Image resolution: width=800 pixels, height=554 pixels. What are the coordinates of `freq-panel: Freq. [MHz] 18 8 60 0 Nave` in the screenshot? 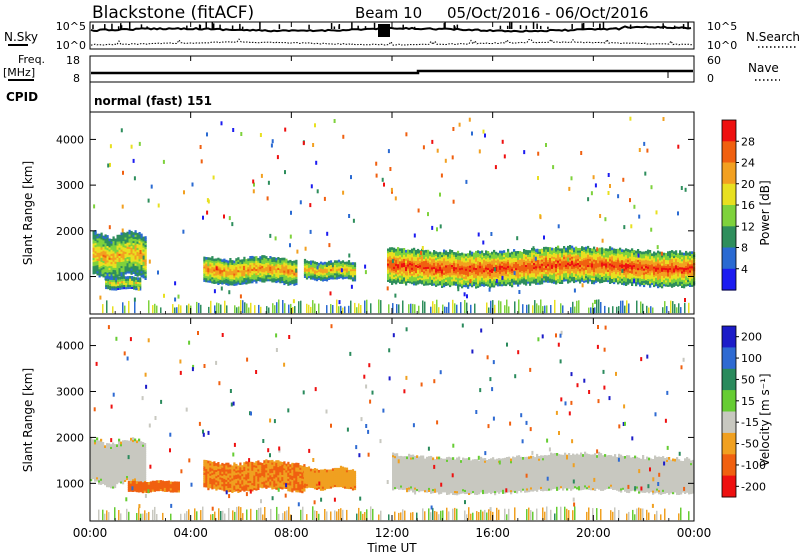 It's located at (391, 69).